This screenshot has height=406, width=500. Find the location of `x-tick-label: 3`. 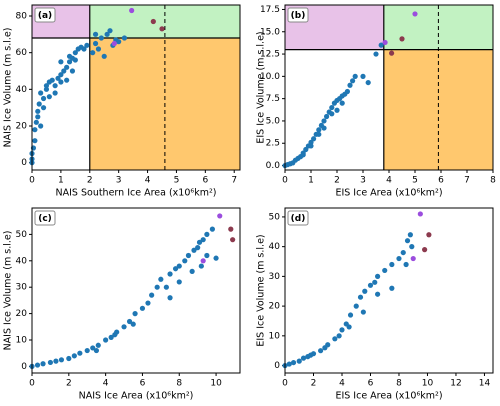

x-tick-label: 3 is located at coordinates (363, 181).